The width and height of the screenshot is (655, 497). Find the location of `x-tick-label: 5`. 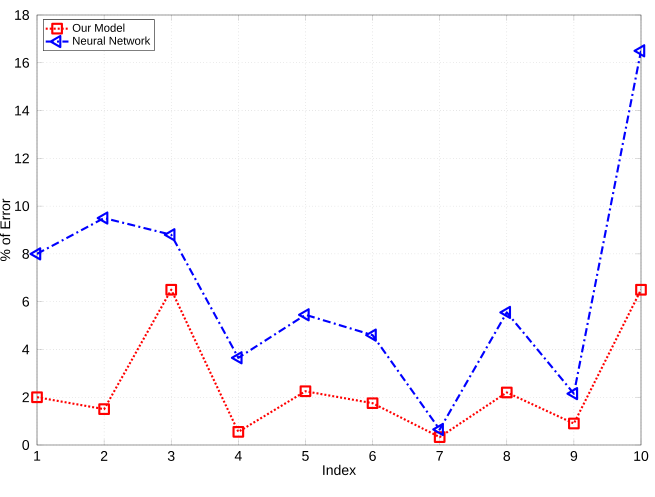

x-tick-label: 5 is located at coordinates (305, 456).